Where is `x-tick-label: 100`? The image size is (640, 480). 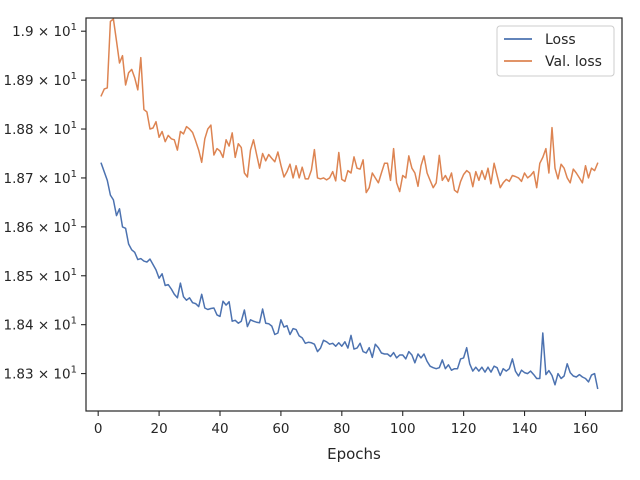 x-tick-label: 100 is located at coordinates (403, 429).